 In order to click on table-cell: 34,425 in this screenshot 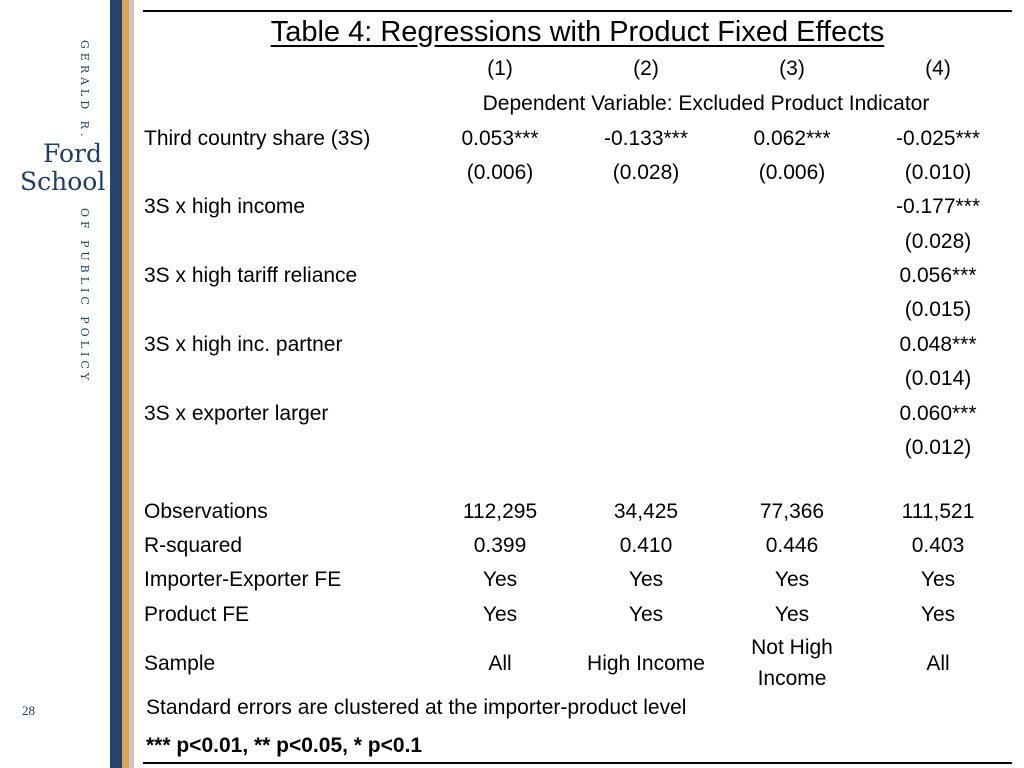, I will do `click(646, 511)`.